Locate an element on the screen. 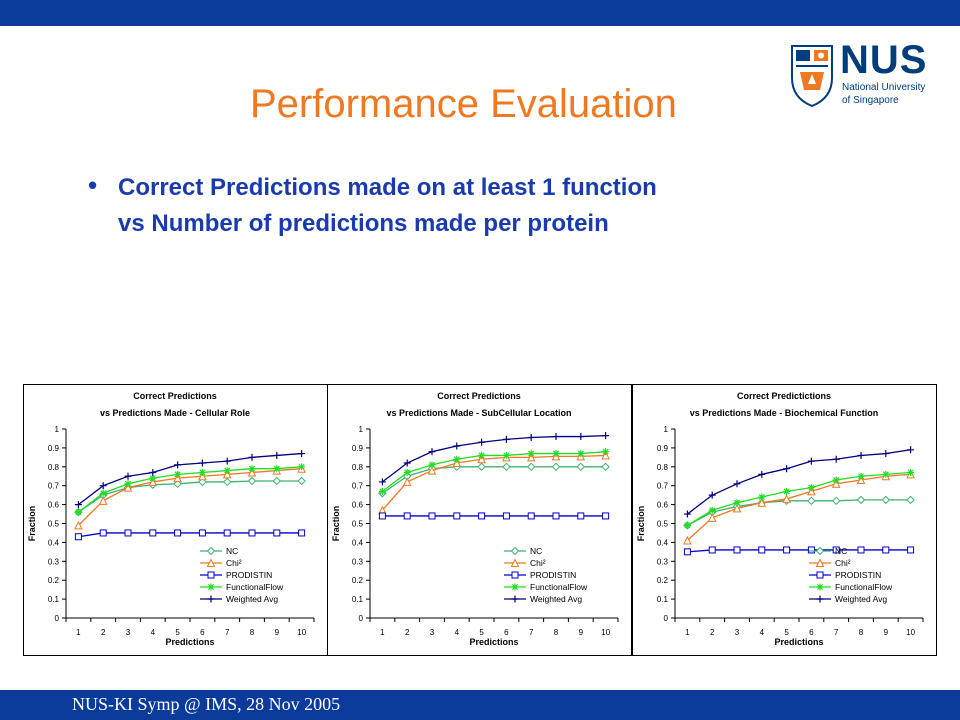 The image size is (960, 720). x-tick-label: 4 is located at coordinates (153, 632).